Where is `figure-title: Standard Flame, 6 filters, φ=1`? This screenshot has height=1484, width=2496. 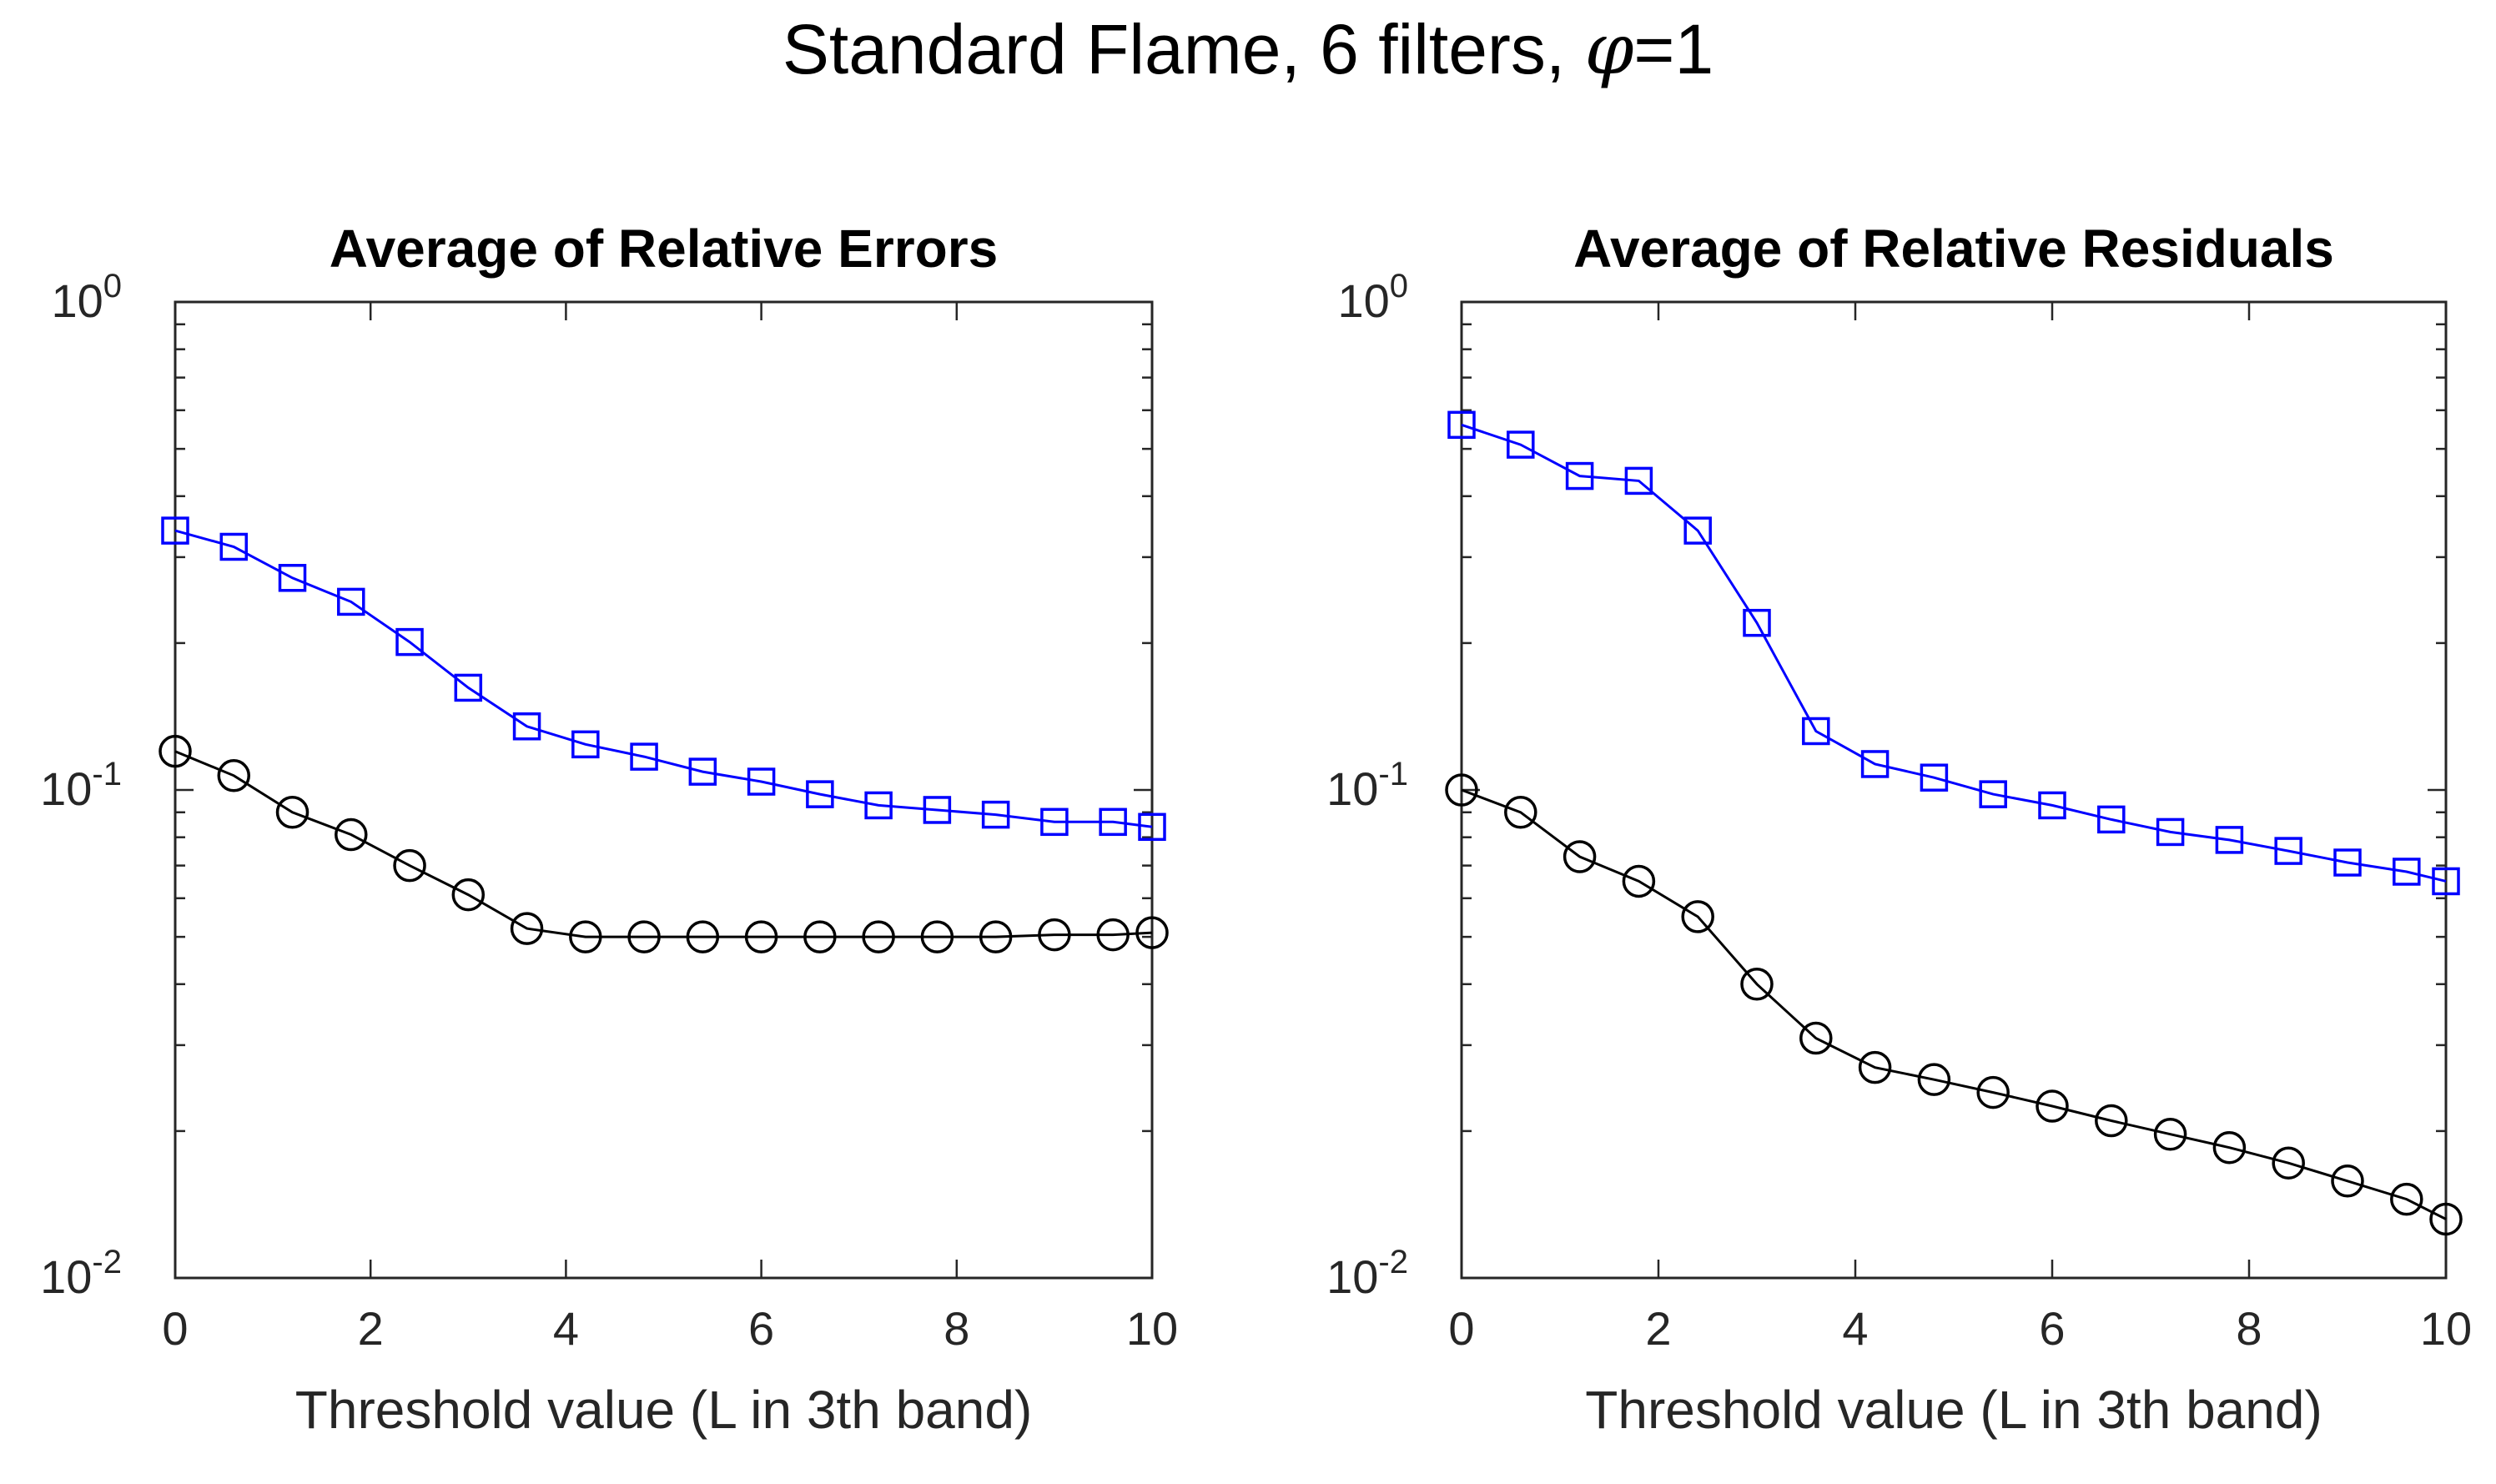
figure-title: Standard Flame, 6 filters, φ=1 is located at coordinates (1248, 49).